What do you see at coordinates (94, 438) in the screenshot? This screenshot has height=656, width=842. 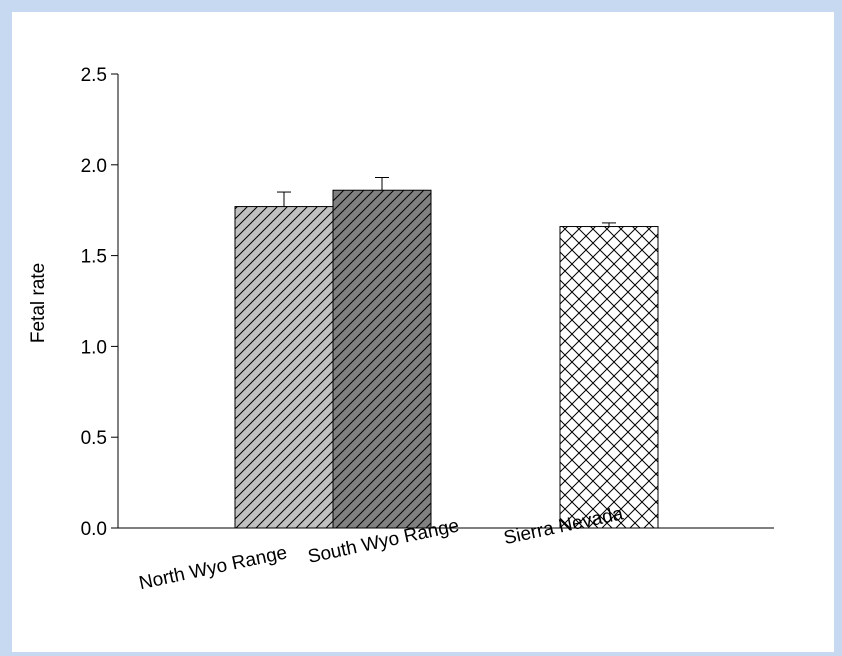 I see `y-tick-label: 0.5` at bounding box center [94, 438].